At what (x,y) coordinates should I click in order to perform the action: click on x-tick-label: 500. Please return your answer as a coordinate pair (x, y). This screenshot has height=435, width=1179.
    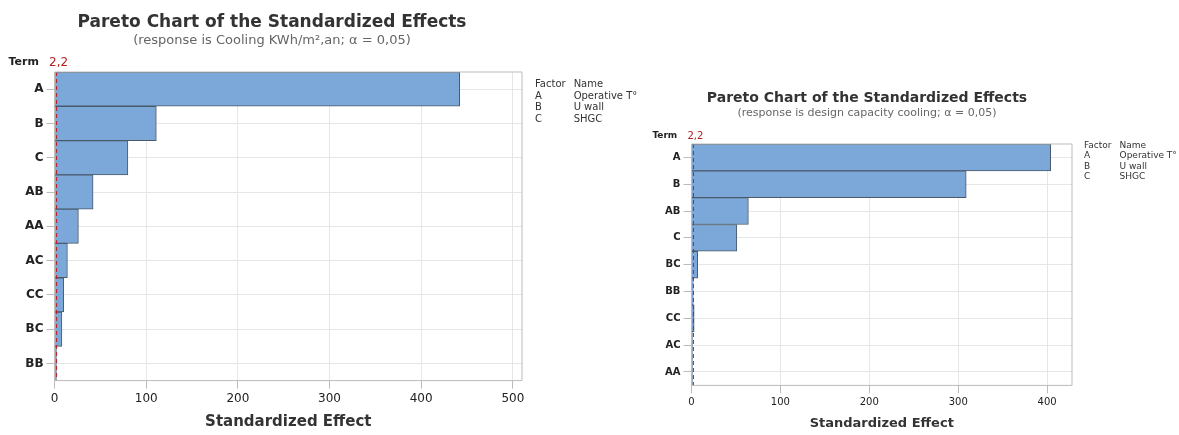
    Looking at the image, I should click on (513, 397).